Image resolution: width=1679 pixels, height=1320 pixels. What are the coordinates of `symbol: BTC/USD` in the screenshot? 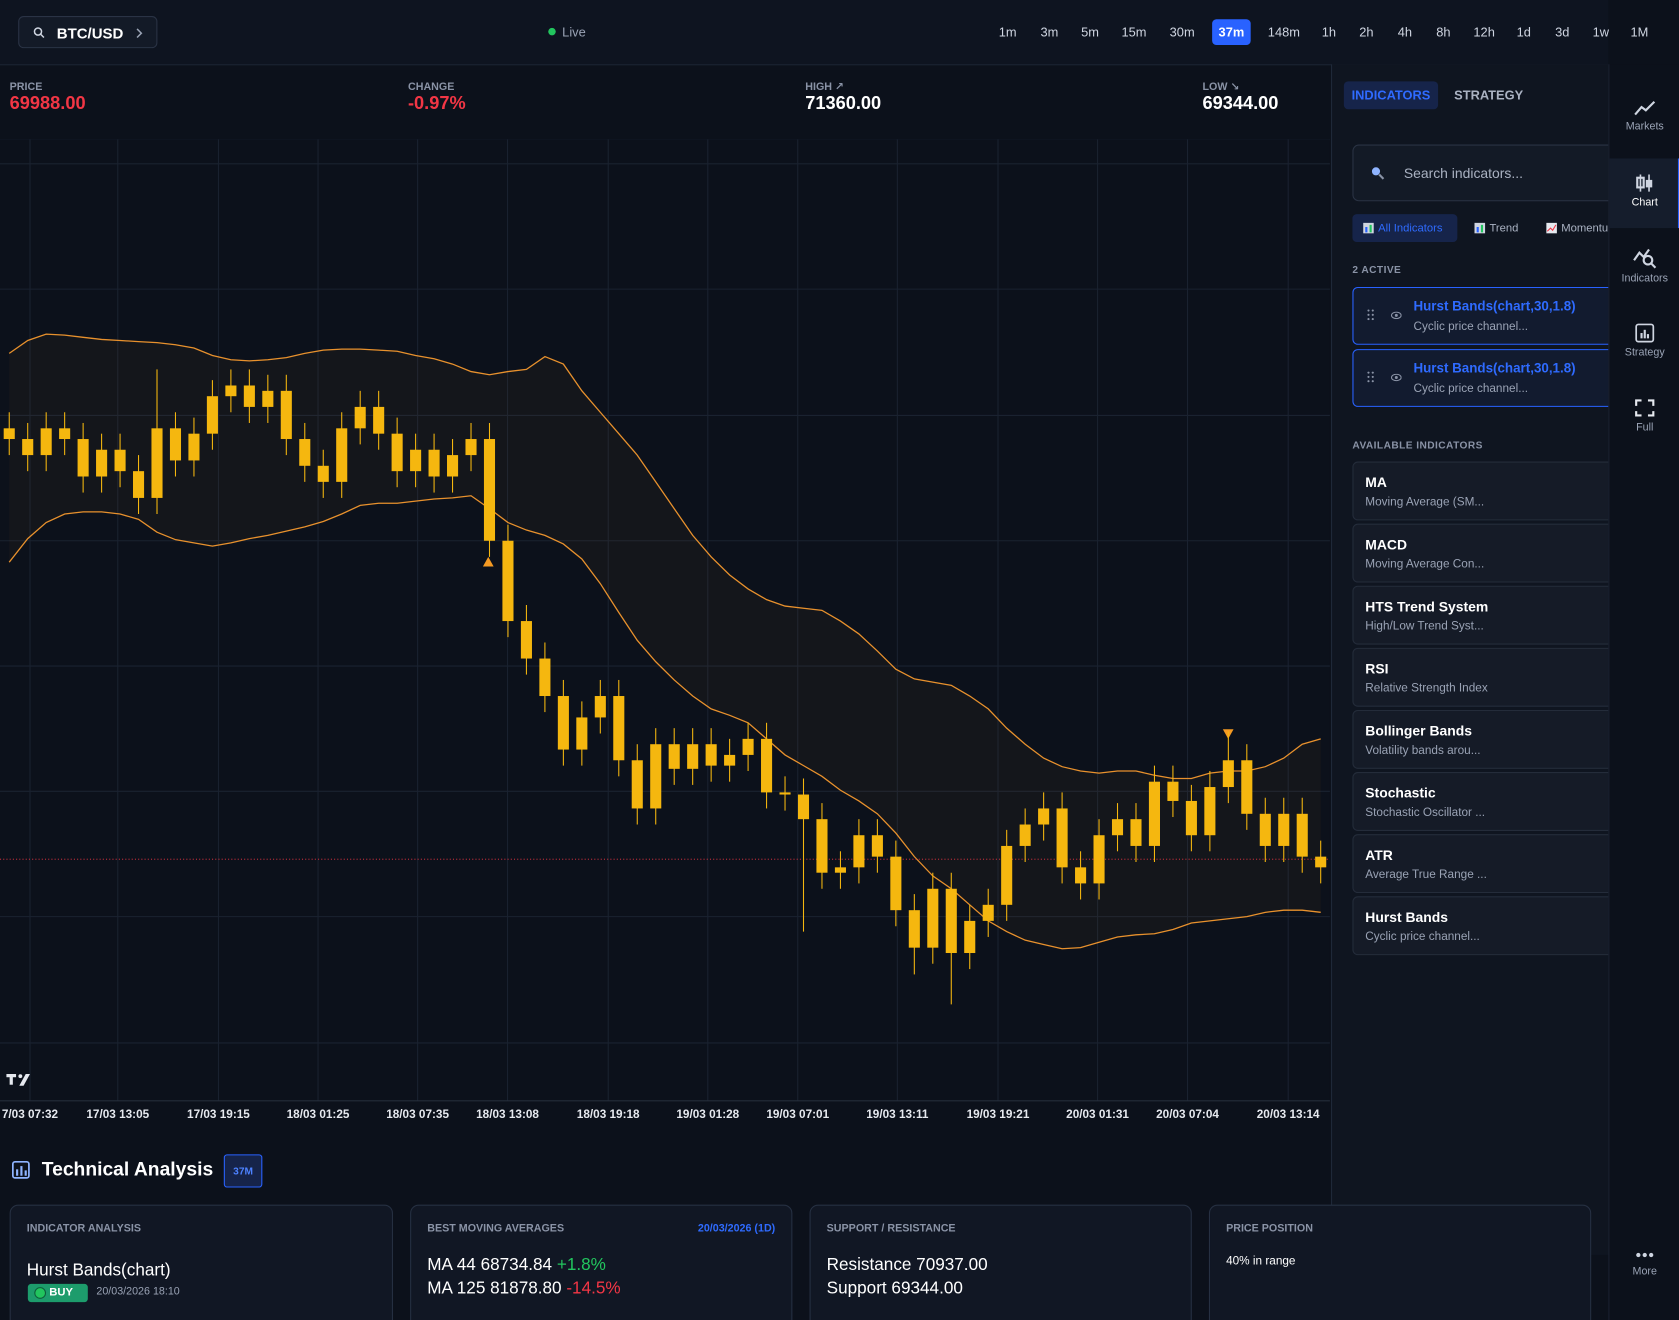 It's located at (90, 33).